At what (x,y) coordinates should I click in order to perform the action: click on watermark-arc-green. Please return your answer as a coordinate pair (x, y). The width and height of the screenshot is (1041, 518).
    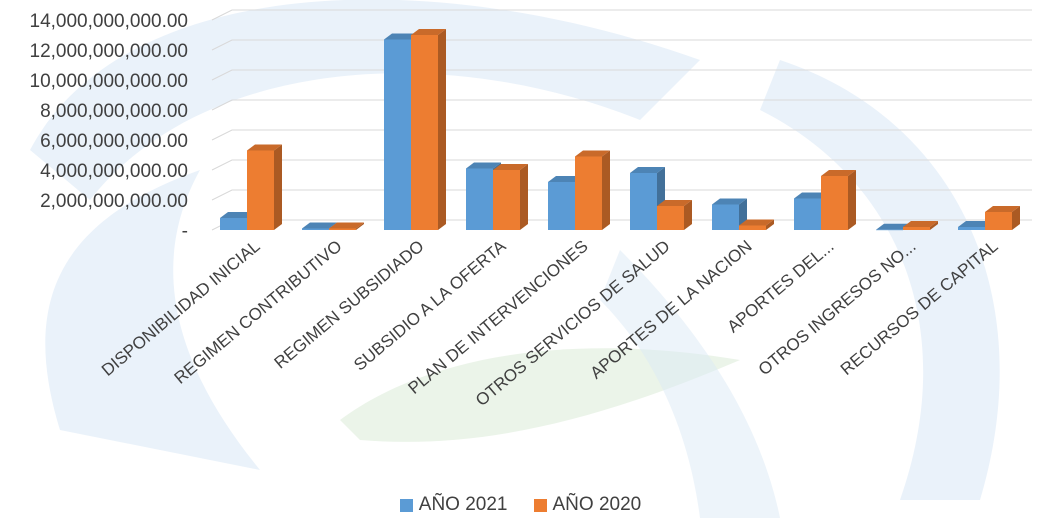
    Looking at the image, I should click on (540, 395).